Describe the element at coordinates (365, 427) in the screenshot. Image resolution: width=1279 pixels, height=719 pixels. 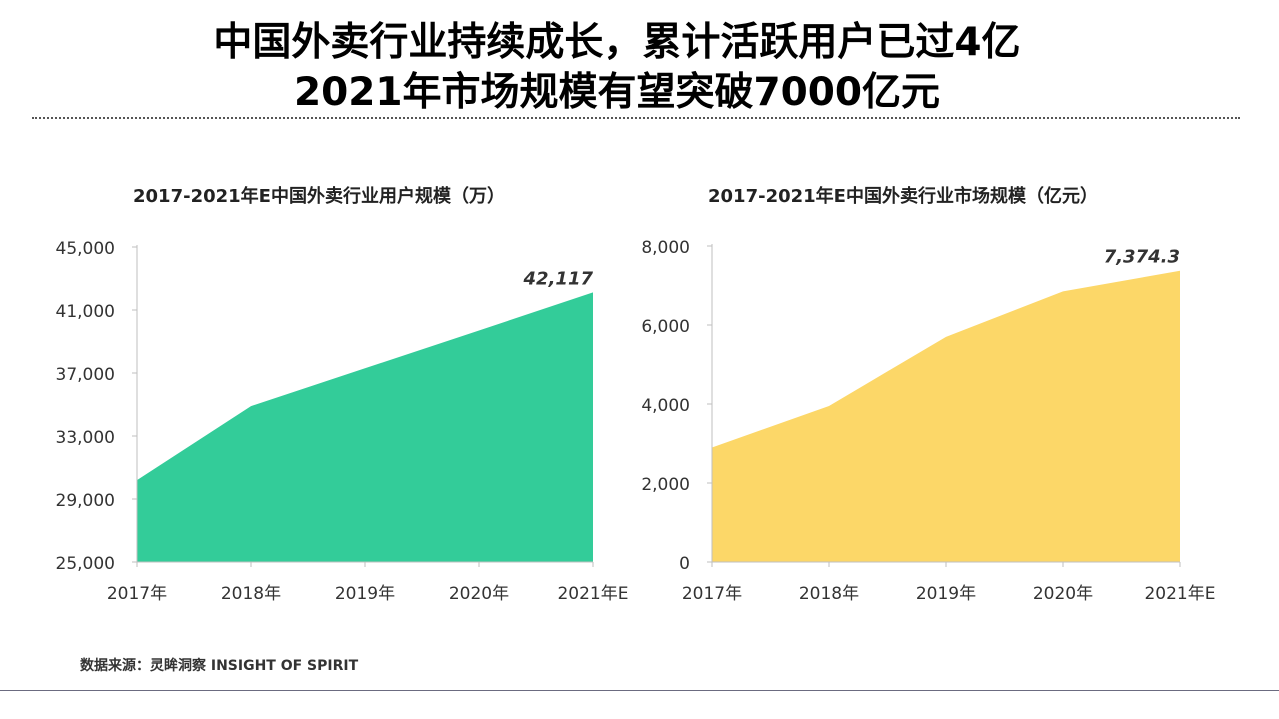
I see `users-area` at that location.